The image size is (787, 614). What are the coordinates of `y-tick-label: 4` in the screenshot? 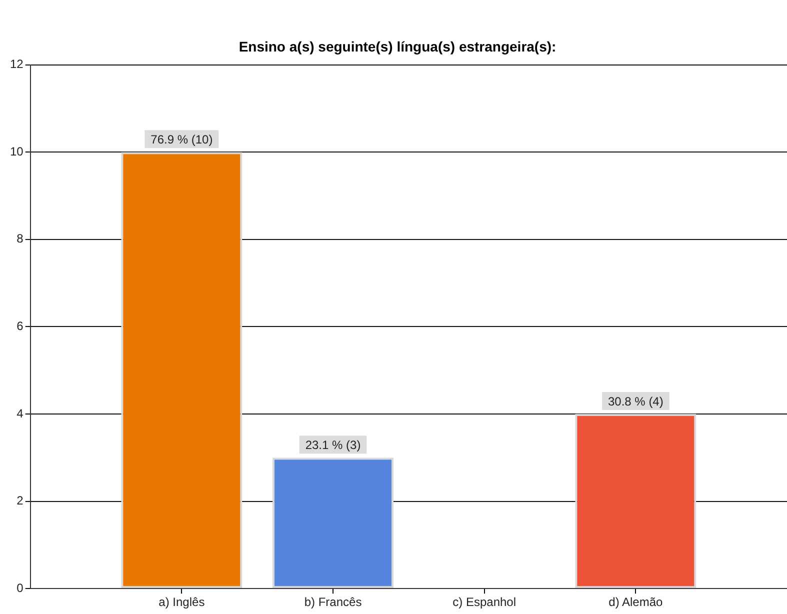 It's located at (20, 413).